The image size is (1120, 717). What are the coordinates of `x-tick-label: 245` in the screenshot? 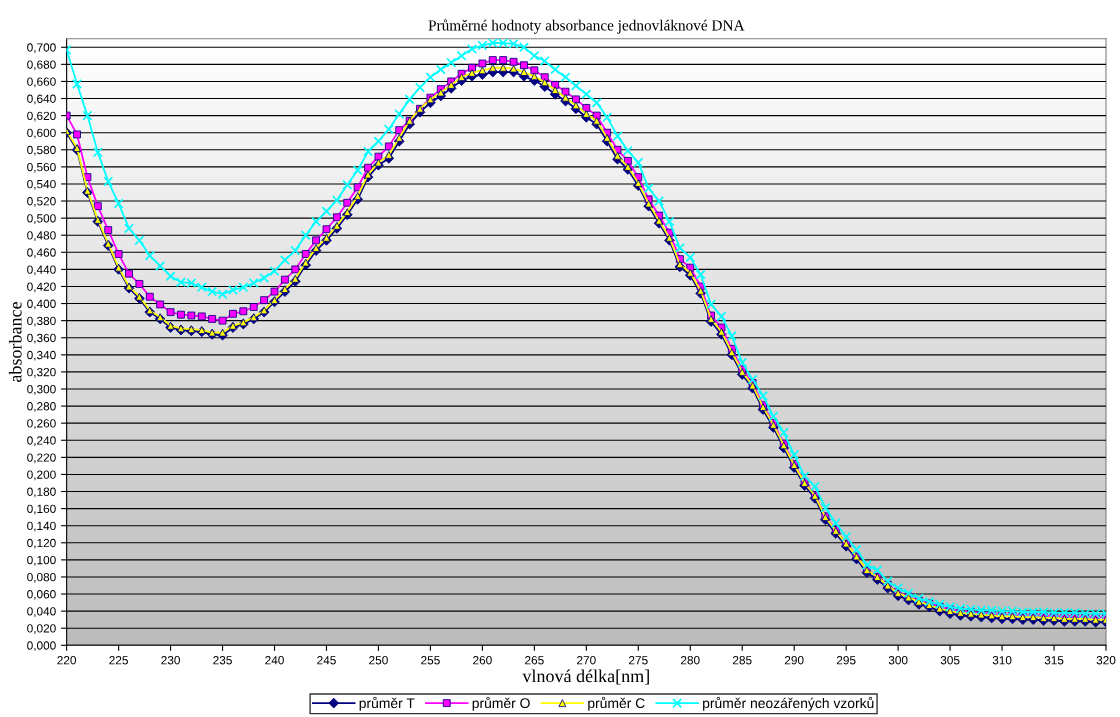 It's located at (326, 660).